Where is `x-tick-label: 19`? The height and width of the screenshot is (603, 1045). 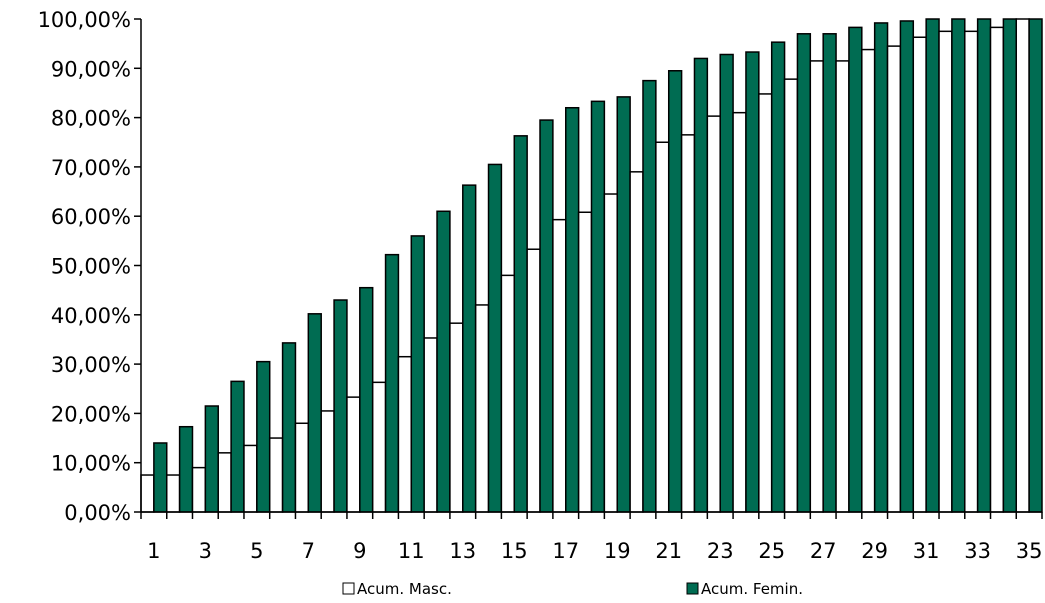
x-tick-label: 19 is located at coordinates (617, 551).